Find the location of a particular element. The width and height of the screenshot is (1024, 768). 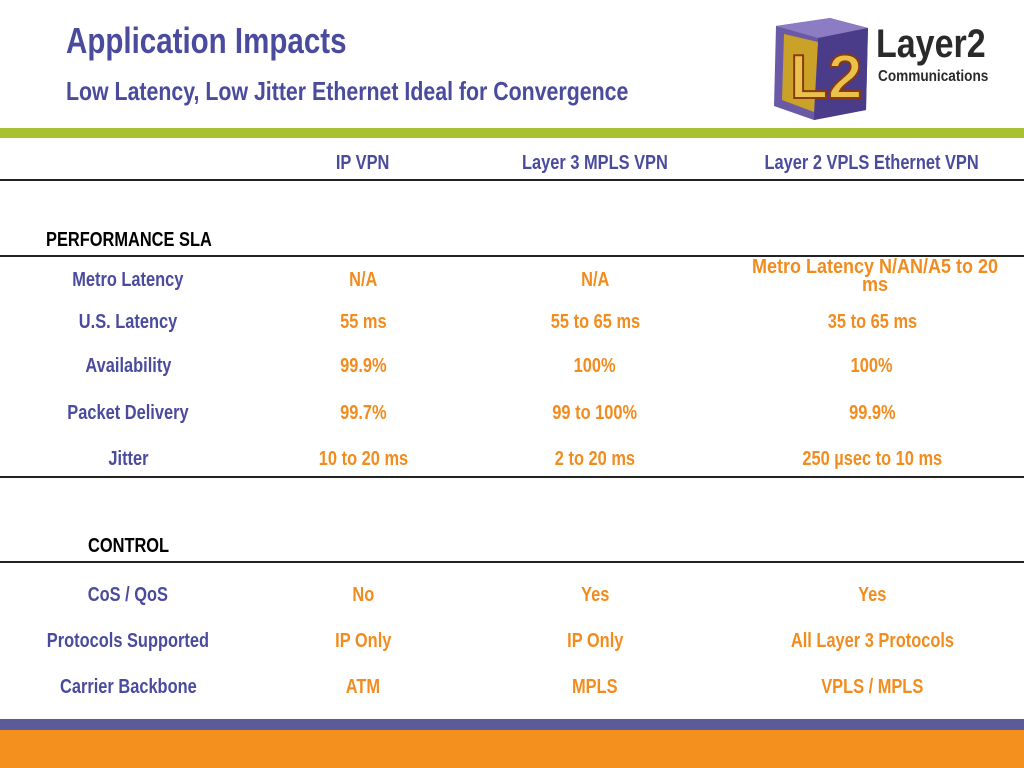

row-label-cos-qos: CoS / QoS is located at coordinates (128, 595).